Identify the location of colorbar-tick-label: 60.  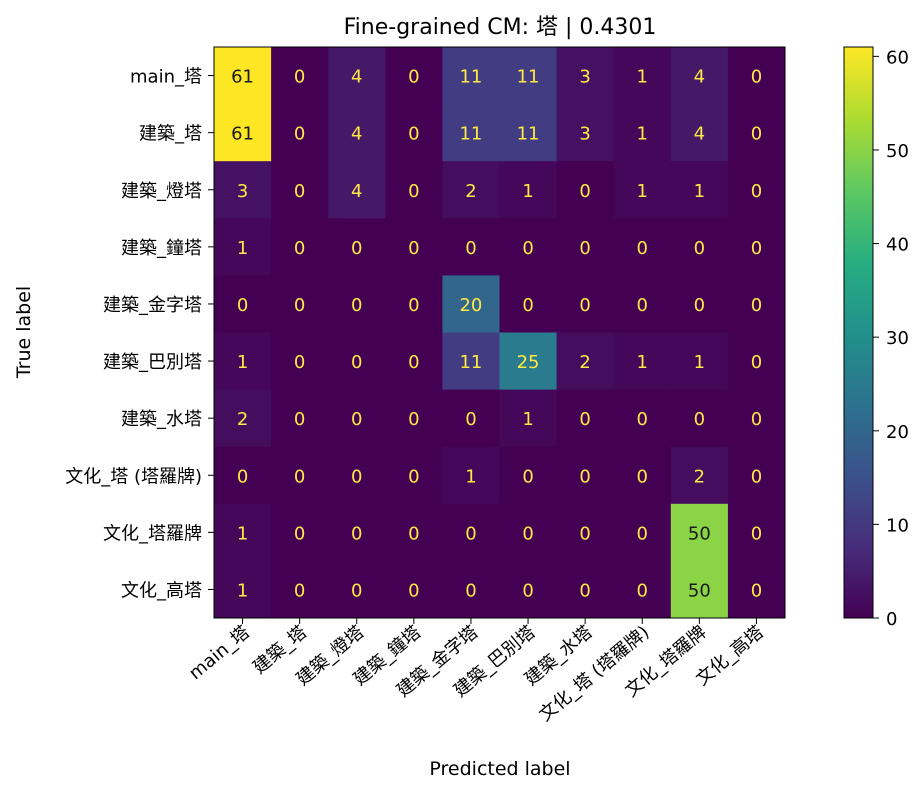
(897, 57).